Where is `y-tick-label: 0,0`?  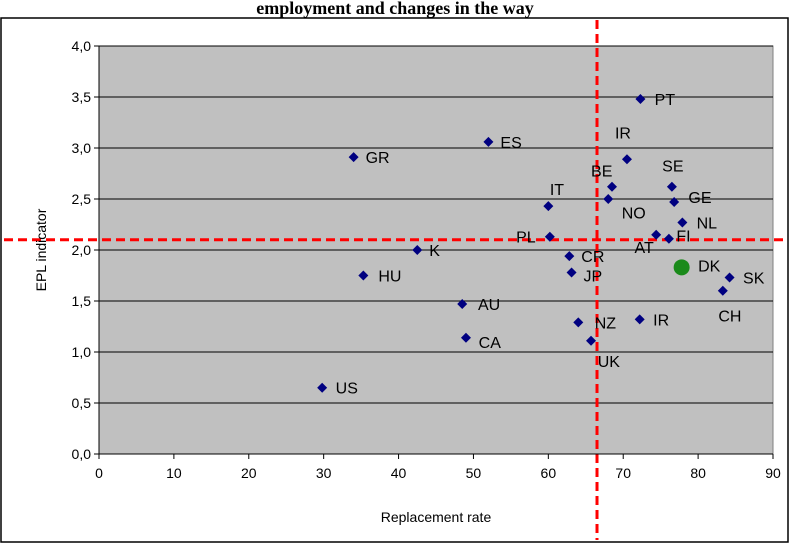
y-tick-label: 0,0 is located at coordinates (82, 454).